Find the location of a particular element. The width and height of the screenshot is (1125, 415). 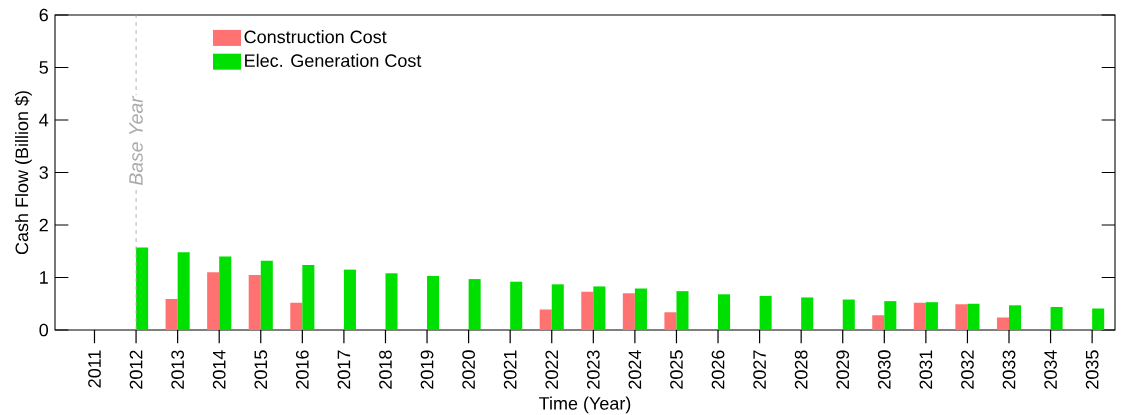

x-tick-label: 2026 is located at coordinates (718, 369).